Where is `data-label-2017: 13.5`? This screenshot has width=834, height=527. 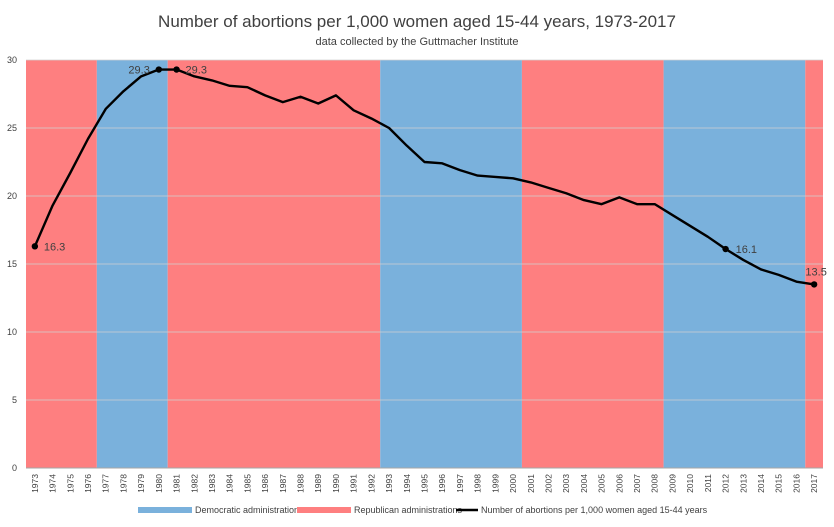 data-label-2017: 13.5 is located at coordinates (815, 272).